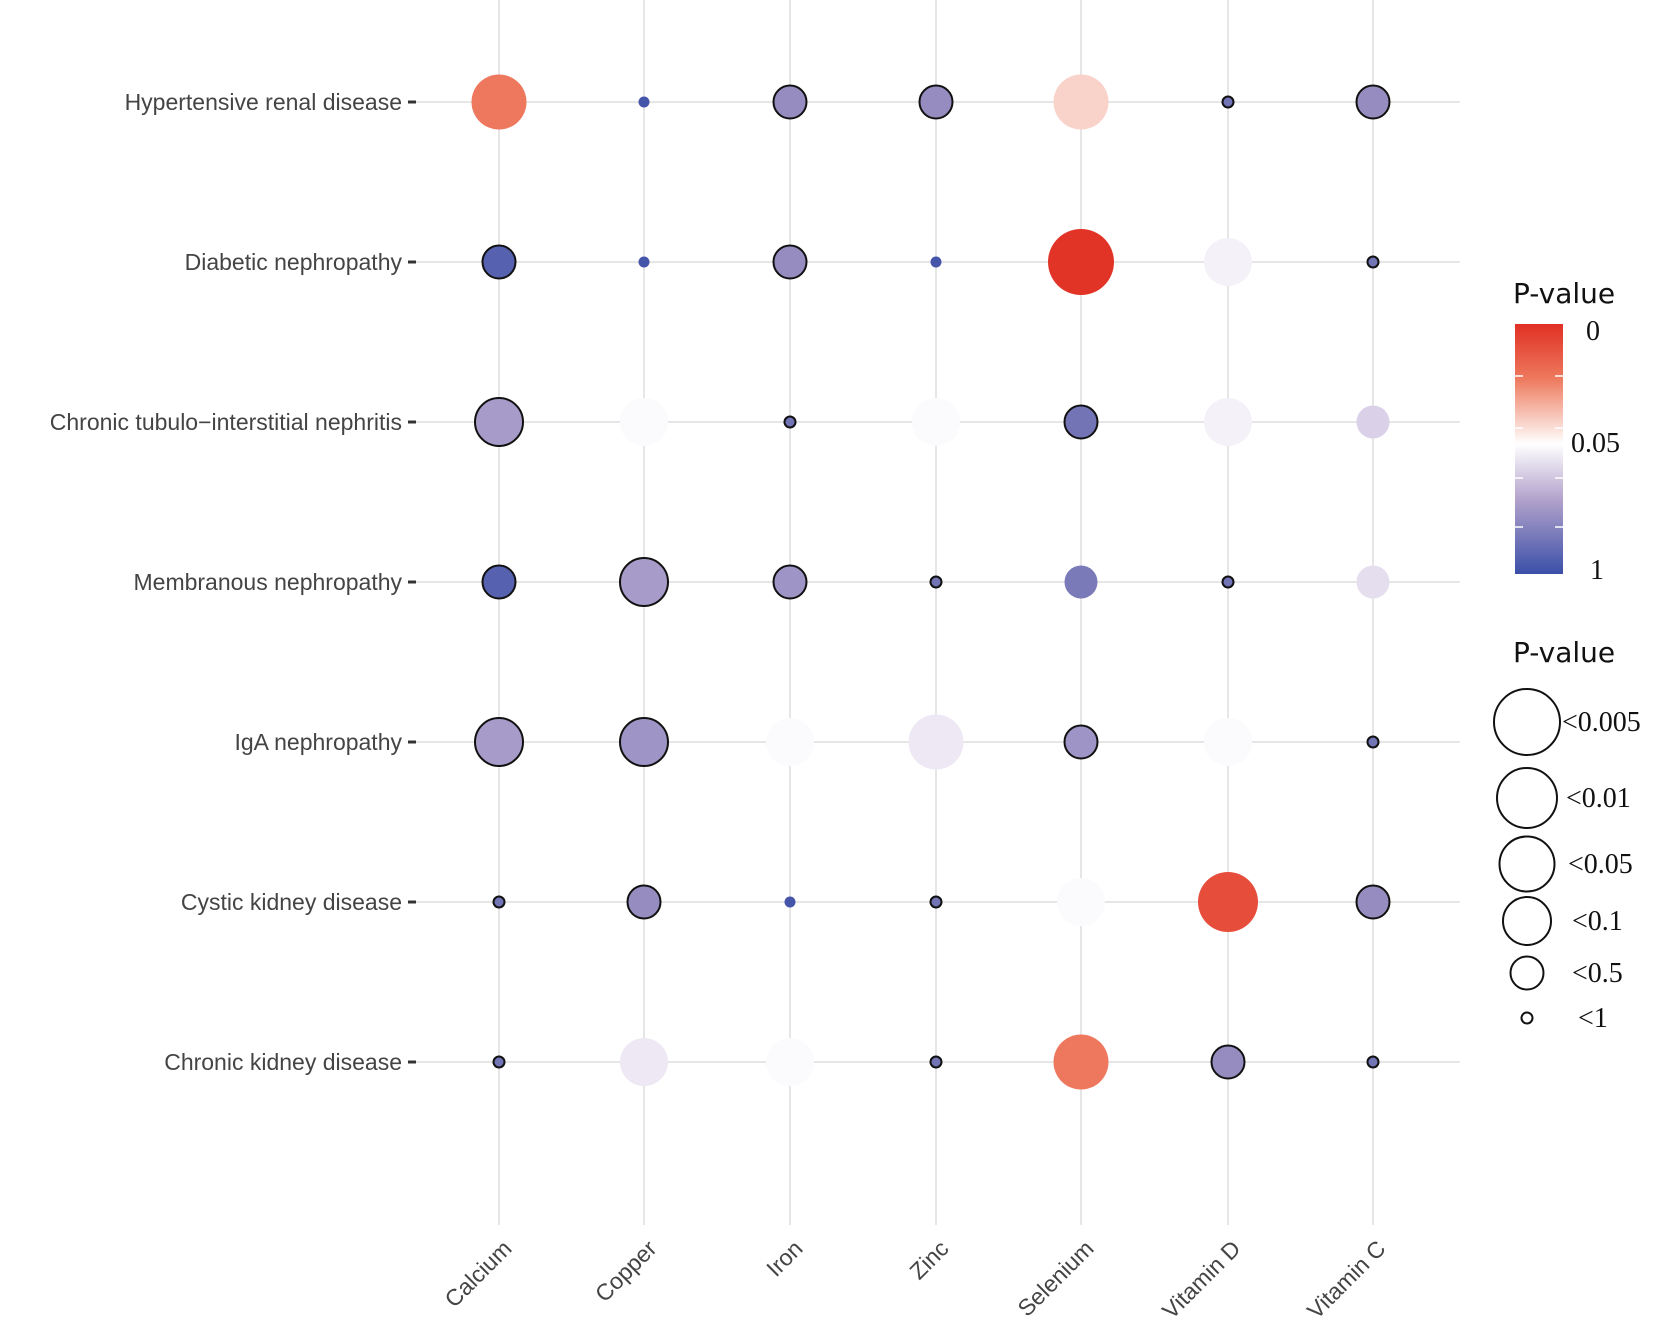  I want to click on color-legend-title: P-value, so click(1564, 293).